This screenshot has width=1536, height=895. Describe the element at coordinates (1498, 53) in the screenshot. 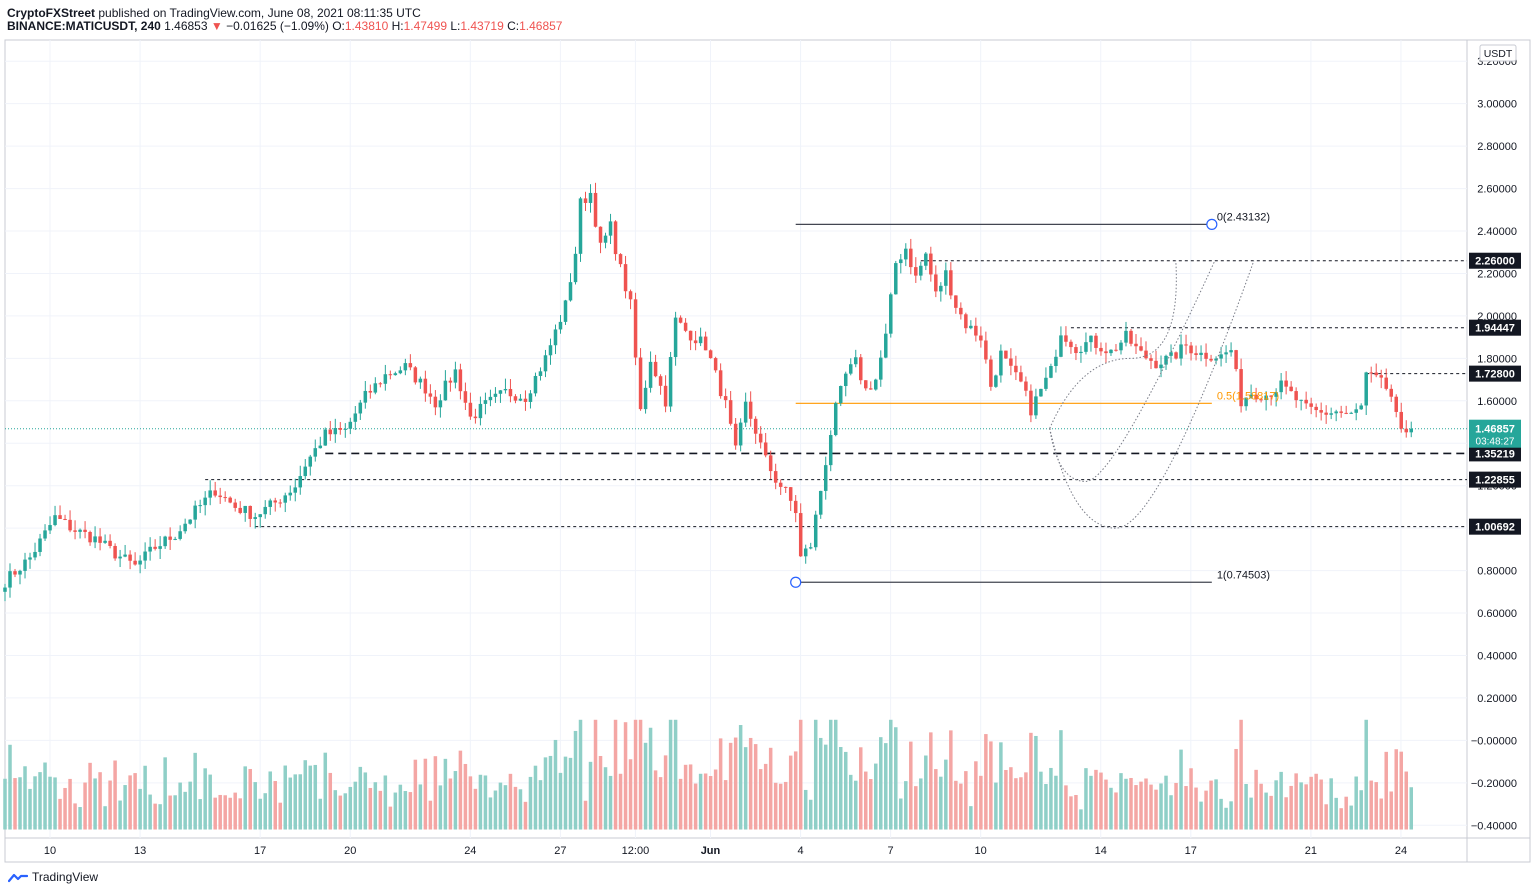

I see `currency-badge` at that location.